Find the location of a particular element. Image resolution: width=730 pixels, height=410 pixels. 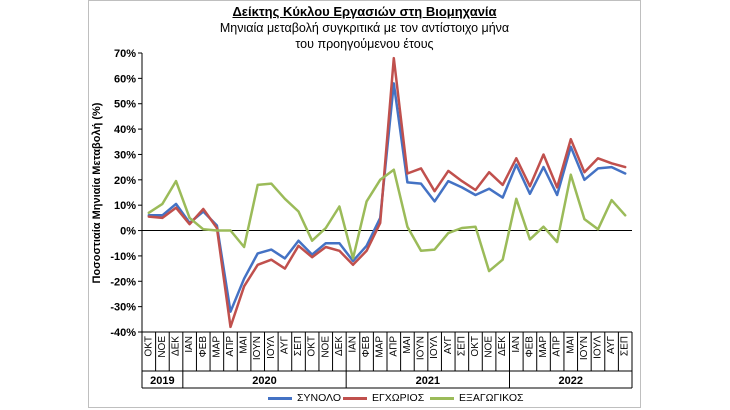

legend-label-total: ΣΥΝΟΛΟ is located at coordinates (319, 398).